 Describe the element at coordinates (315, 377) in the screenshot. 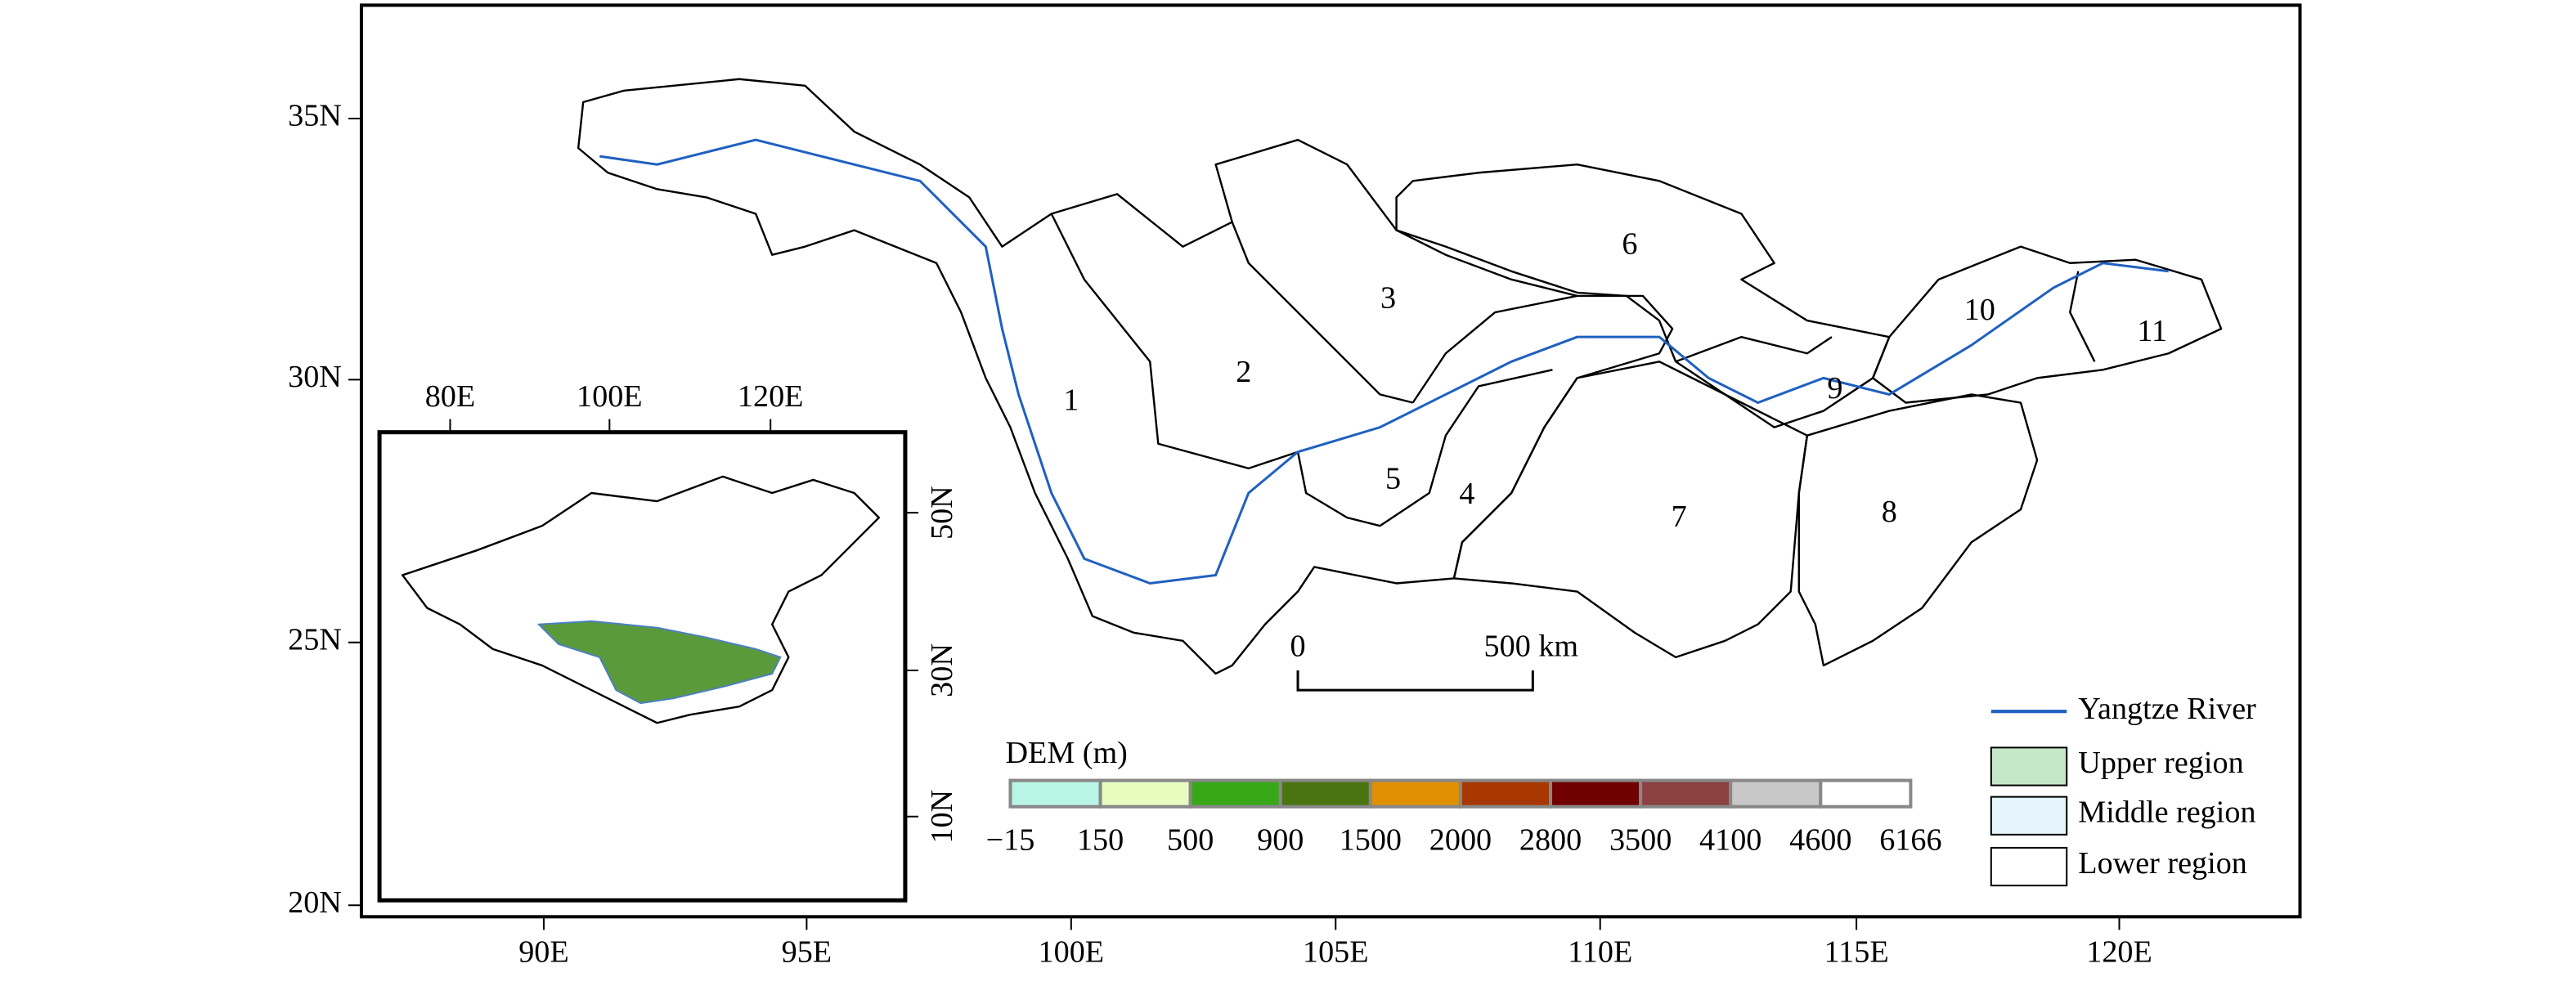

I see `lat-label: 30N` at that location.